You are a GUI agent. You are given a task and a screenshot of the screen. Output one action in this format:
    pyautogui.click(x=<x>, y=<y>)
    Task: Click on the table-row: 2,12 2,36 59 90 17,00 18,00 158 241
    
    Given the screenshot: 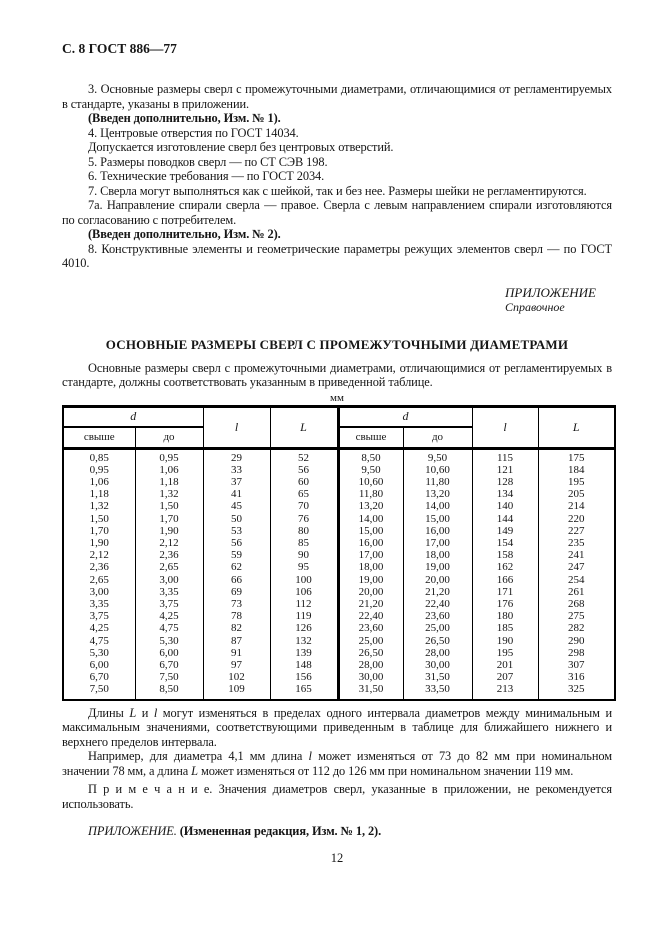 What is the action you would take?
    pyautogui.click(x=339, y=555)
    